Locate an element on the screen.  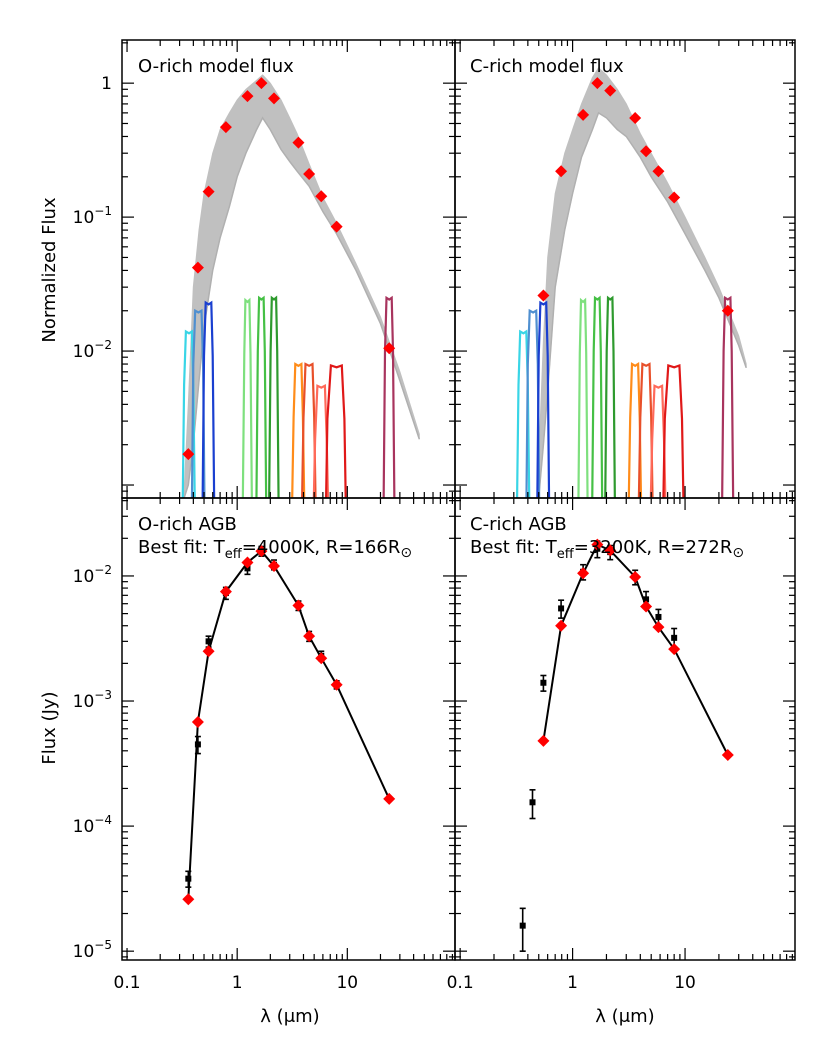
y-tick-label: 1 is located at coordinates (106, 84).